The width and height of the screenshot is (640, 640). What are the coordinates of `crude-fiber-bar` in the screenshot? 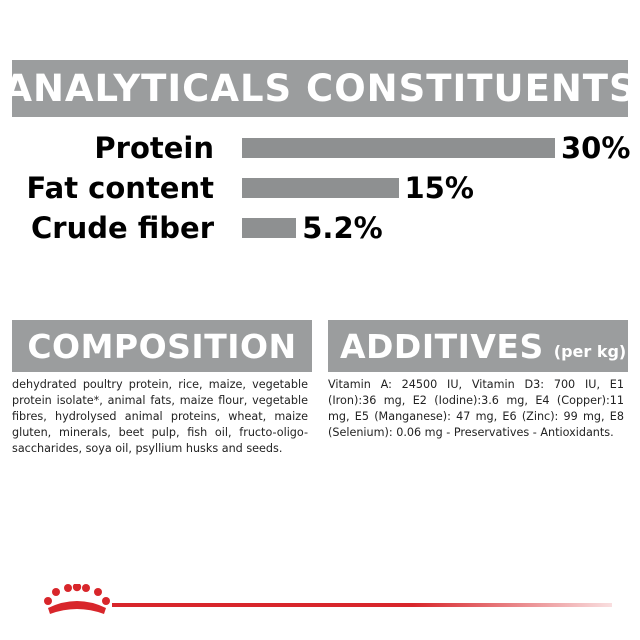 It's located at (269, 228).